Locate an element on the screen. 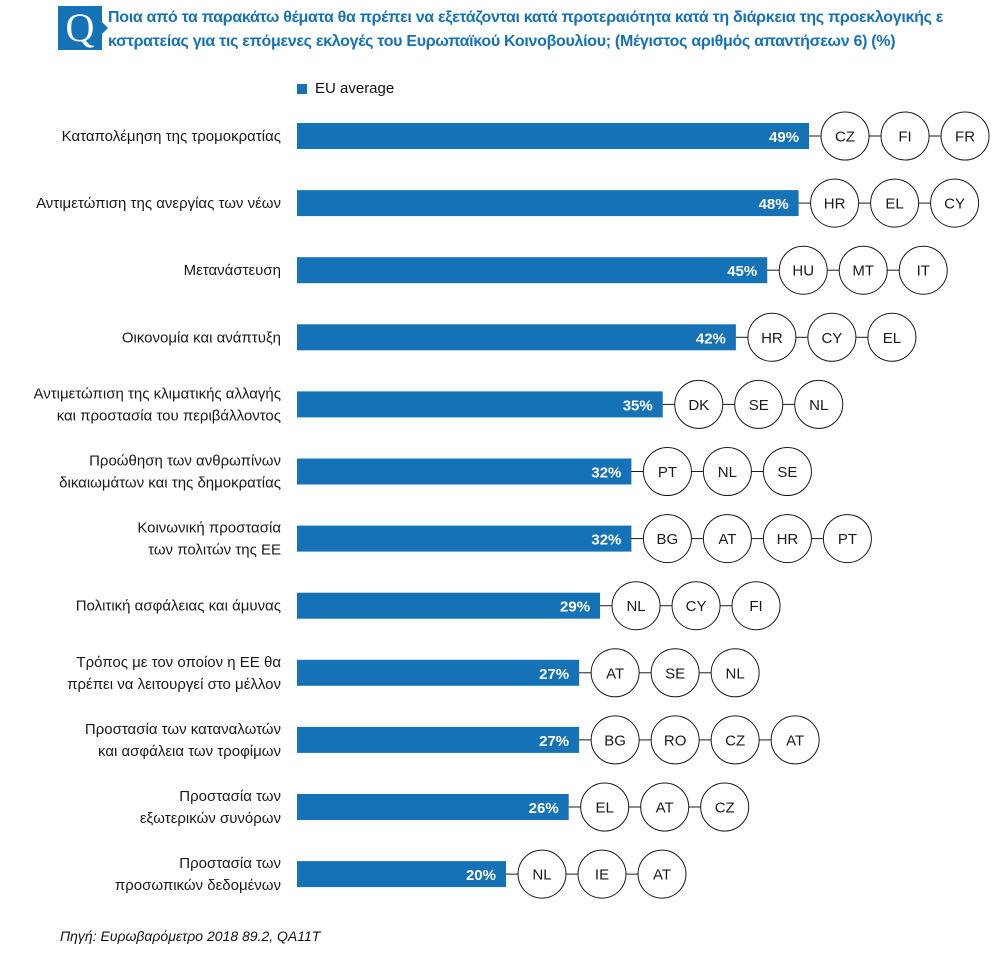  value-label: 48% is located at coordinates (774, 204).